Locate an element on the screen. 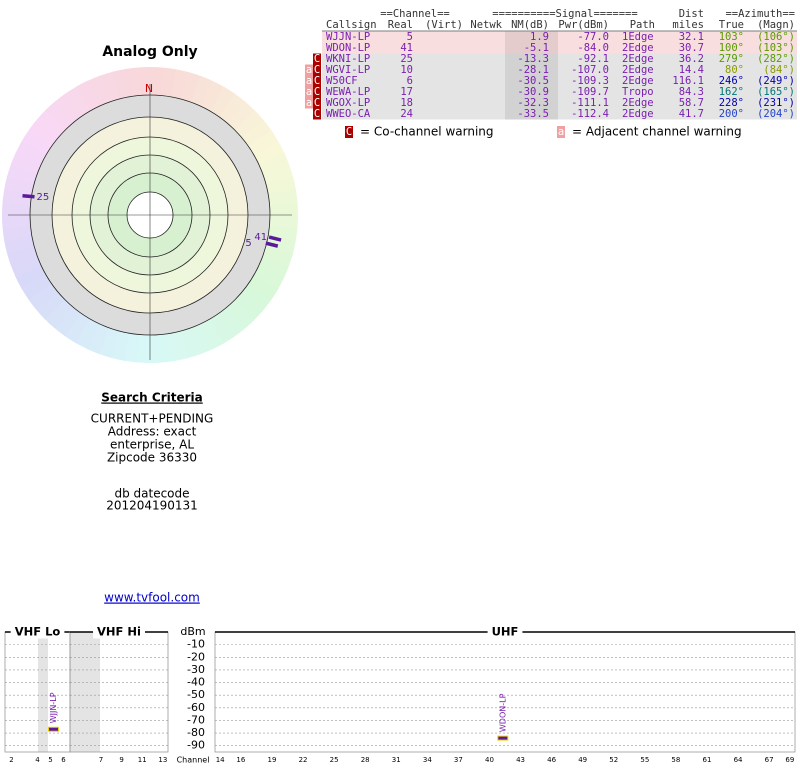 The image size is (800, 768). site-link: www.tvfool.com is located at coordinates (152, 598).